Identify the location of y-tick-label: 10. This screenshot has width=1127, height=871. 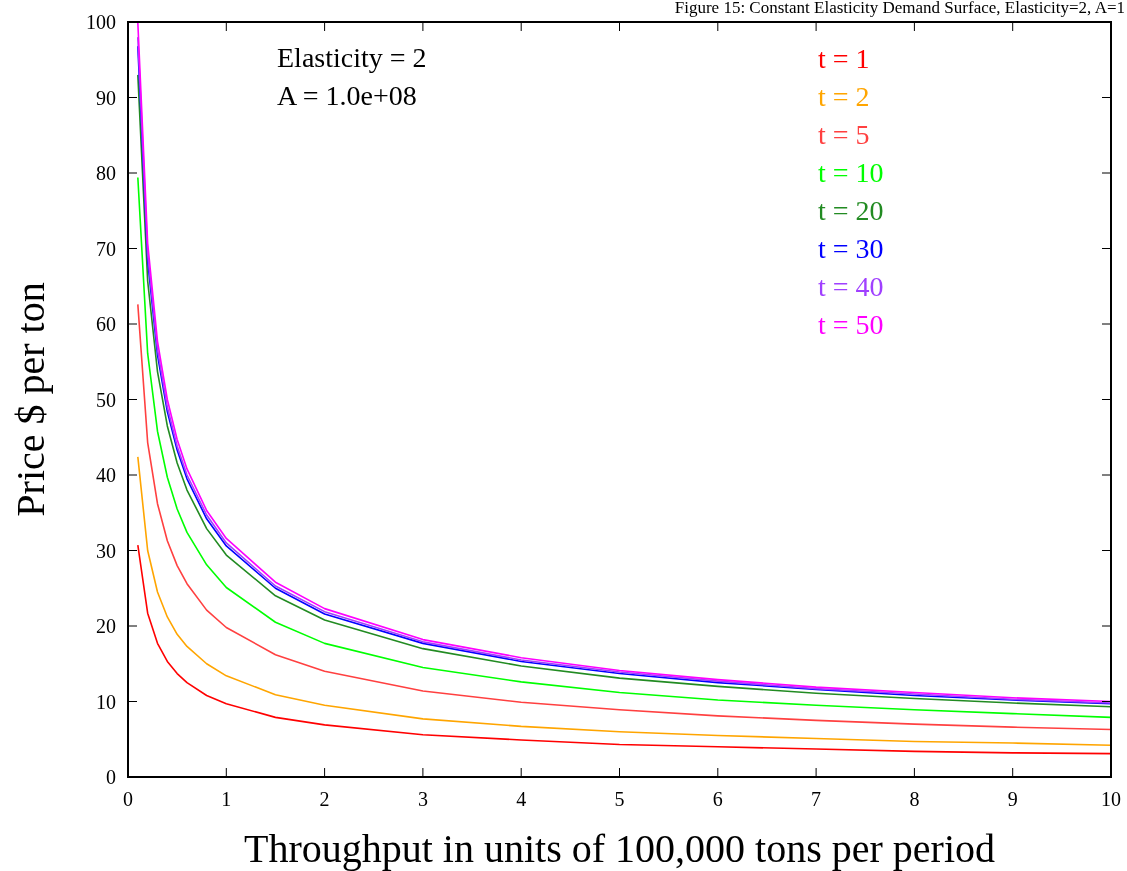
(106, 701).